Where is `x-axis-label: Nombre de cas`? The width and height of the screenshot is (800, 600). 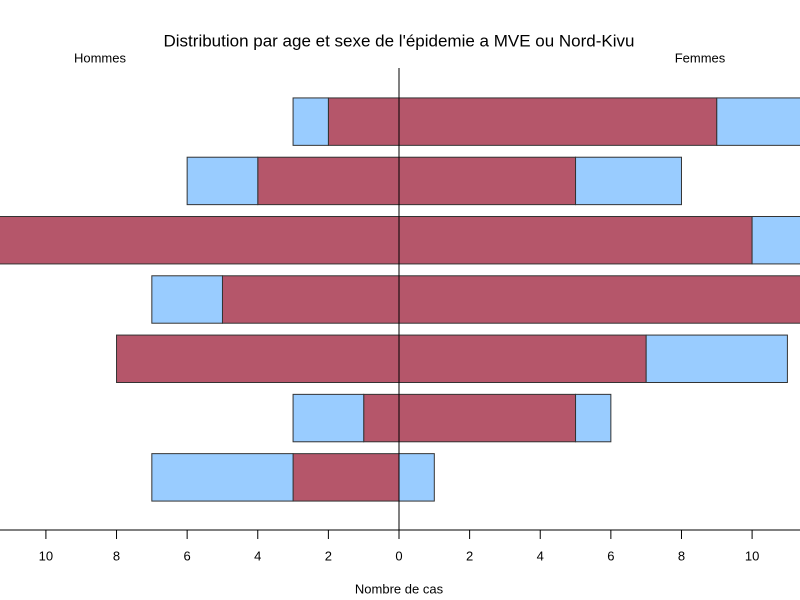 x-axis-label: Nombre de cas is located at coordinates (399, 588).